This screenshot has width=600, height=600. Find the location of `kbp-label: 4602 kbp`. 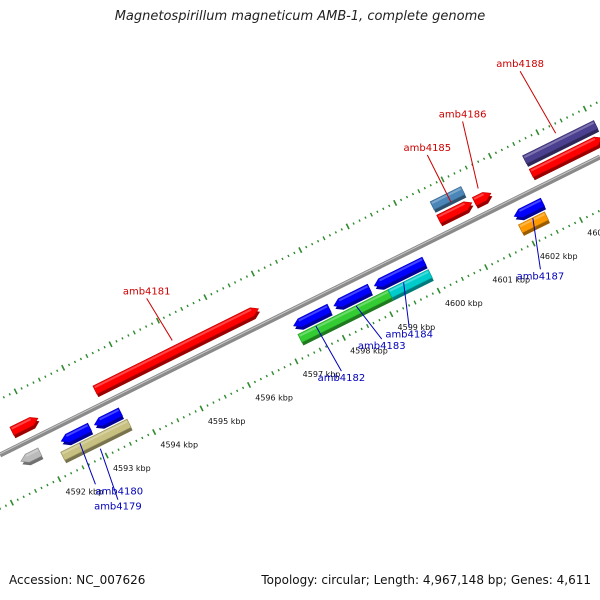

kbp-label: 4602 kbp is located at coordinates (559, 256).